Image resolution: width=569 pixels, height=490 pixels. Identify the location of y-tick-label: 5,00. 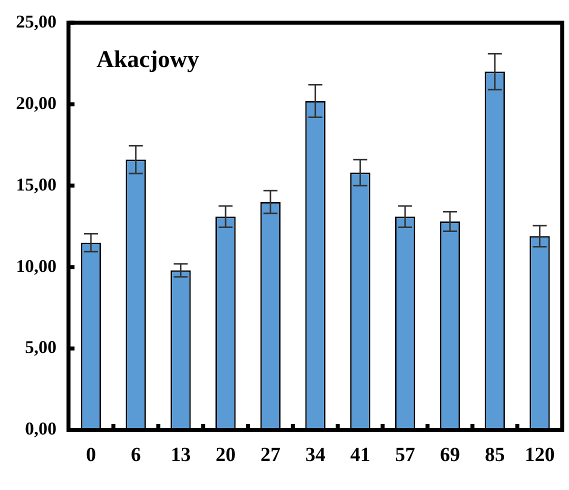
(40, 347).